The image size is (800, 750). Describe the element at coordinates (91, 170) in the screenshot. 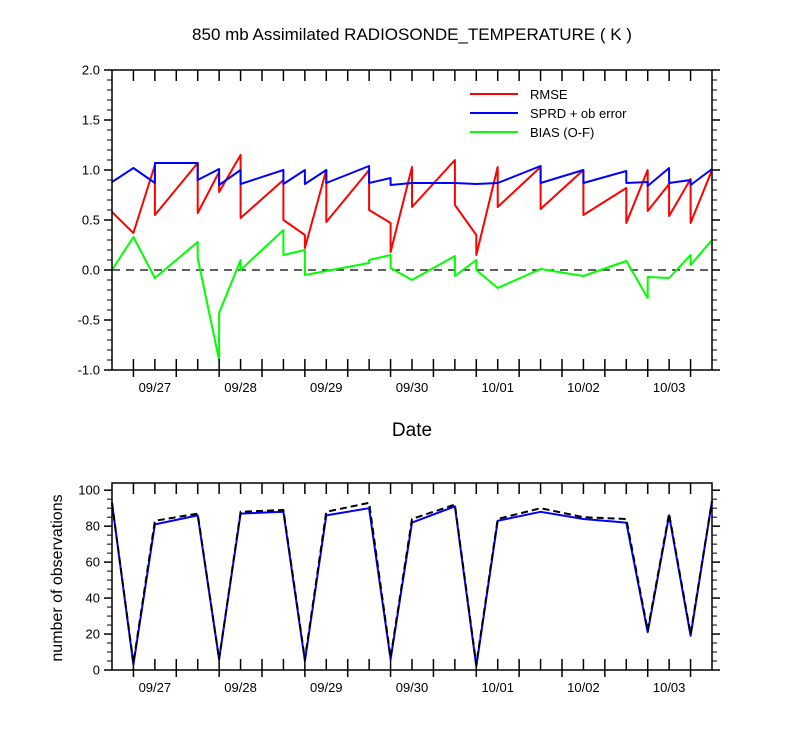

I see `y-tick-label: 1.0` at that location.